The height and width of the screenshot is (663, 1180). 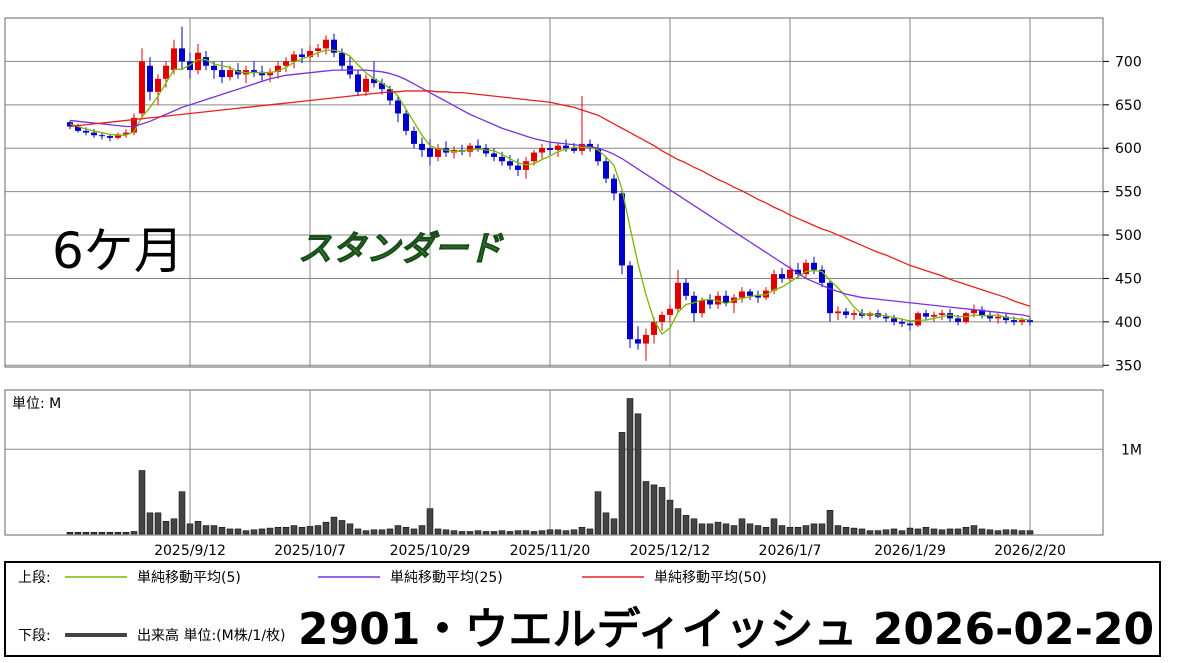 What do you see at coordinates (1128, 323) in the screenshot?
I see `y-tick-label: 400` at bounding box center [1128, 323].